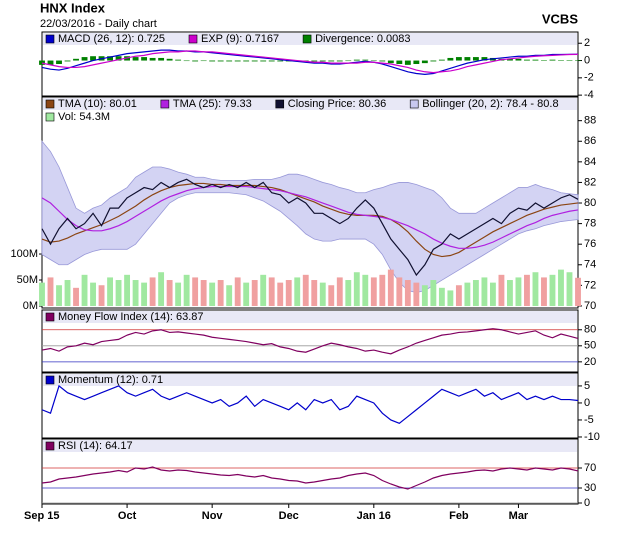  Describe the element at coordinates (590, 162) in the screenshot. I see `y-tick-label: 84` at that location.